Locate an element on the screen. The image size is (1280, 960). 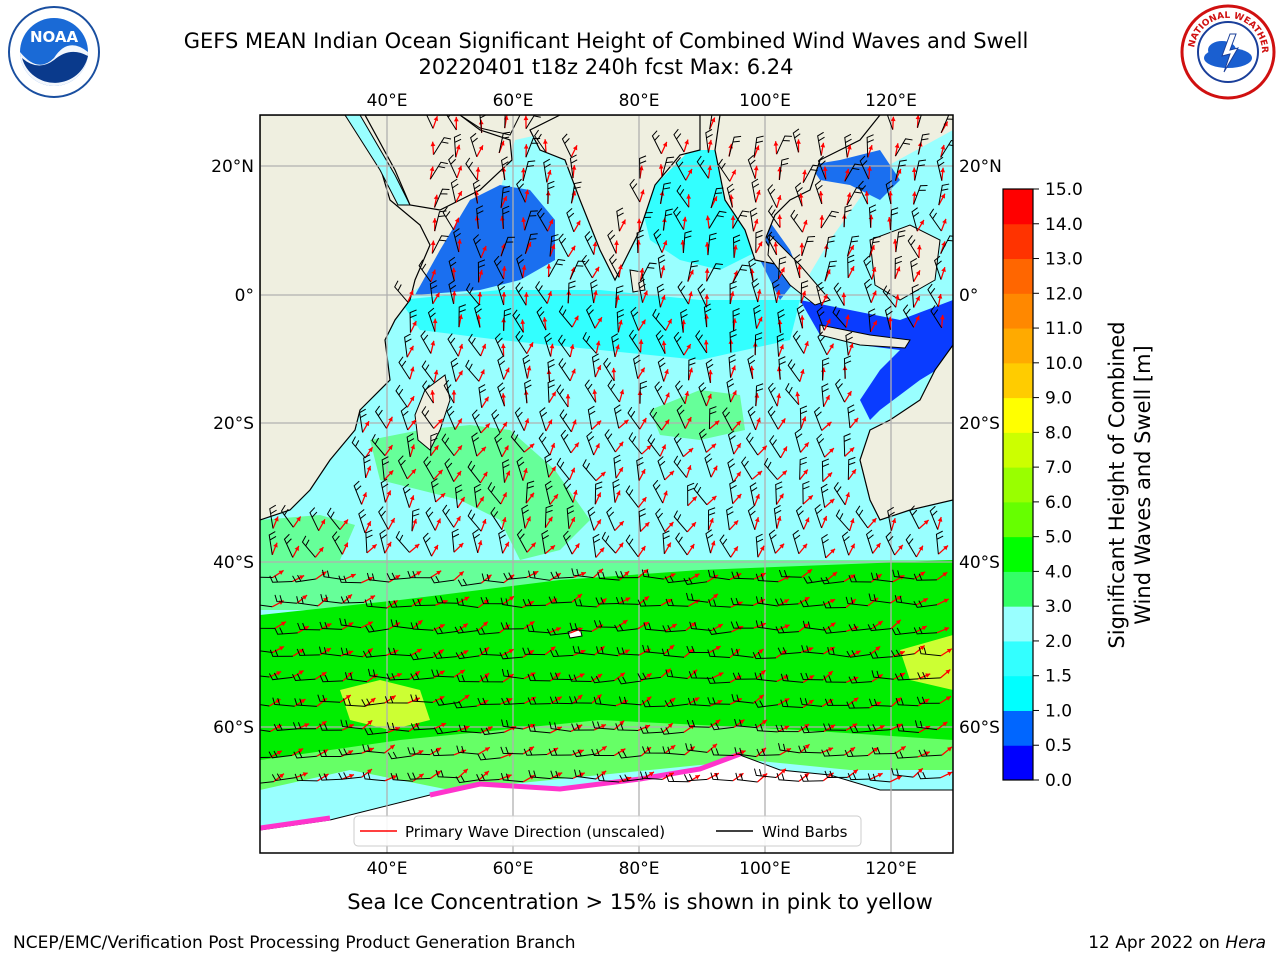
lat-tick-right: 60°S is located at coordinates (979, 728).